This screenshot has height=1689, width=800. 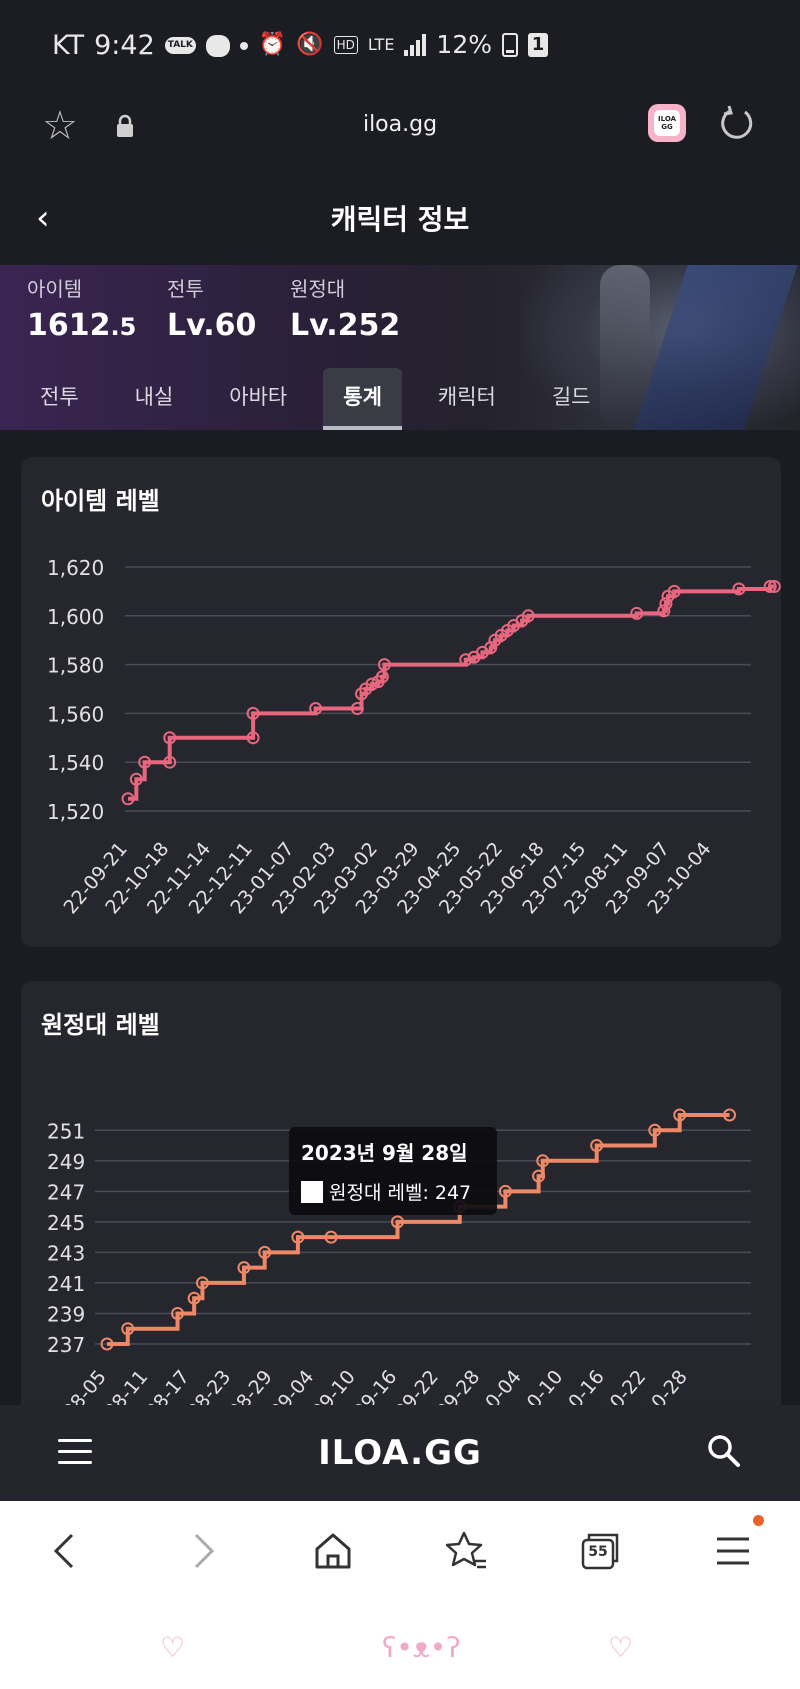 What do you see at coordinates (318, 289) in the screenshot?
I see `stat-label: 원정대` at bounding box center [318, 289].